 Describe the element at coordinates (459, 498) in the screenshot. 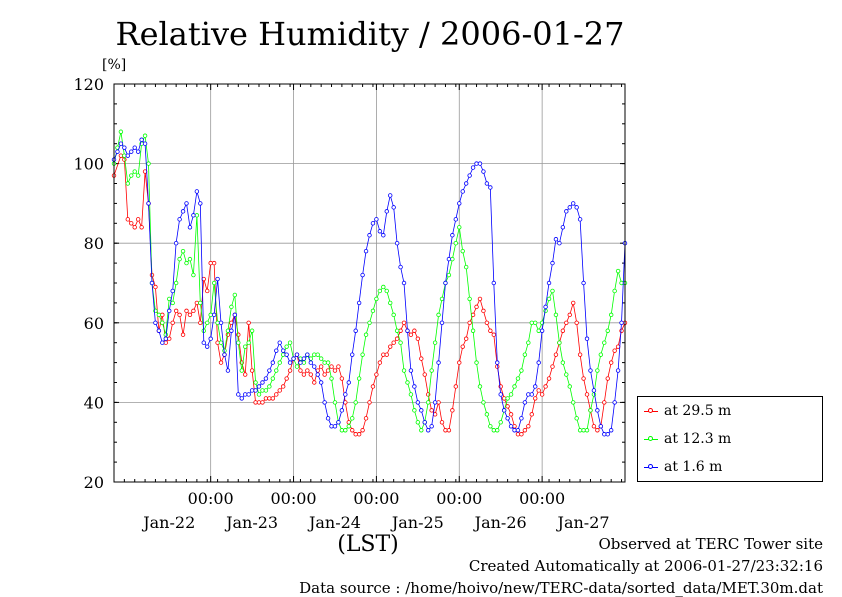

I see `x-tick-label: 00:00` at that location.